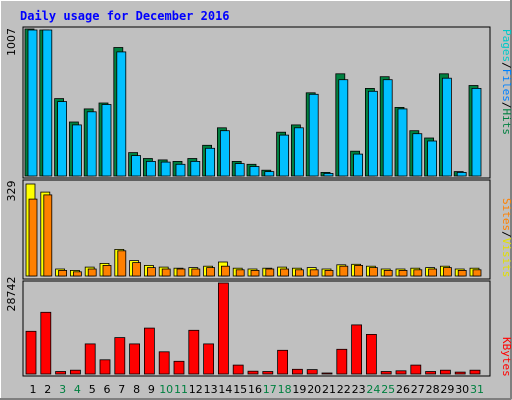  What do you see at coordinates (285, 389) in the screenshot?
I see `x-tick-label: 18` at bounding box center [285, 389].